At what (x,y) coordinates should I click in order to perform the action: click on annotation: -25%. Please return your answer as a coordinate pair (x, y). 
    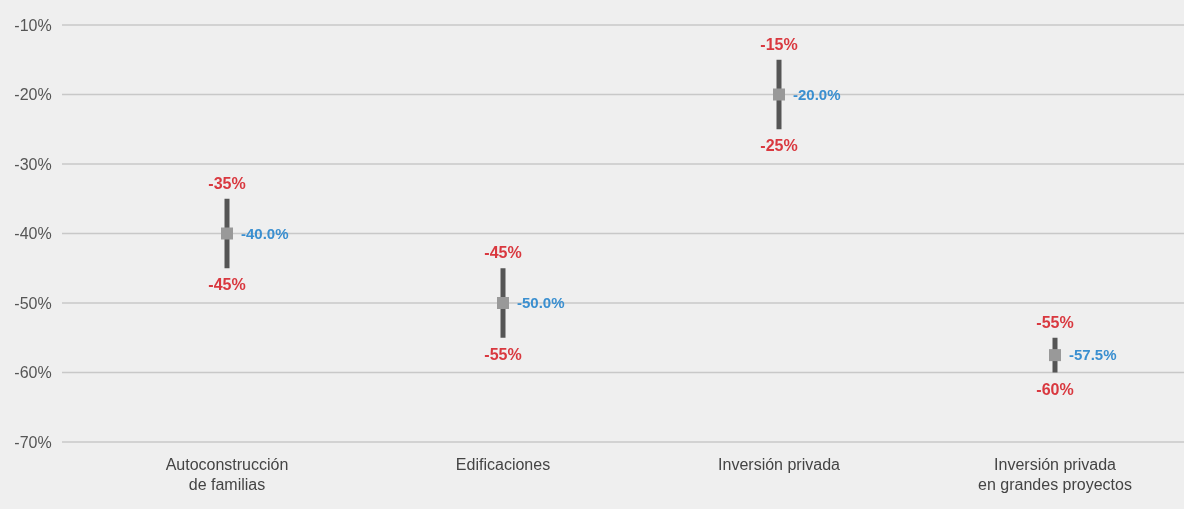
    Looking at the image, I should click on (779, 146).